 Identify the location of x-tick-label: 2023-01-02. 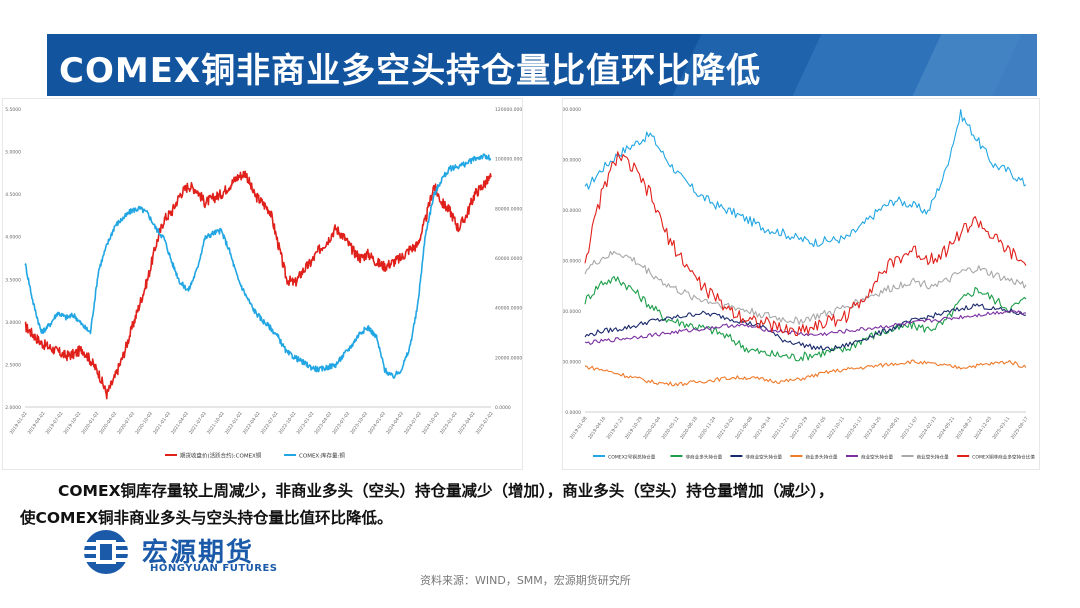
(305, 423).